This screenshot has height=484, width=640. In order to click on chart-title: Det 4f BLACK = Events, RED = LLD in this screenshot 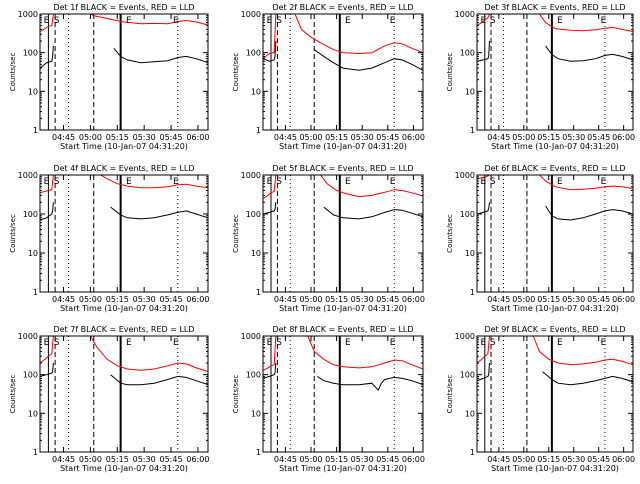, I will do `click(123, 168)`.